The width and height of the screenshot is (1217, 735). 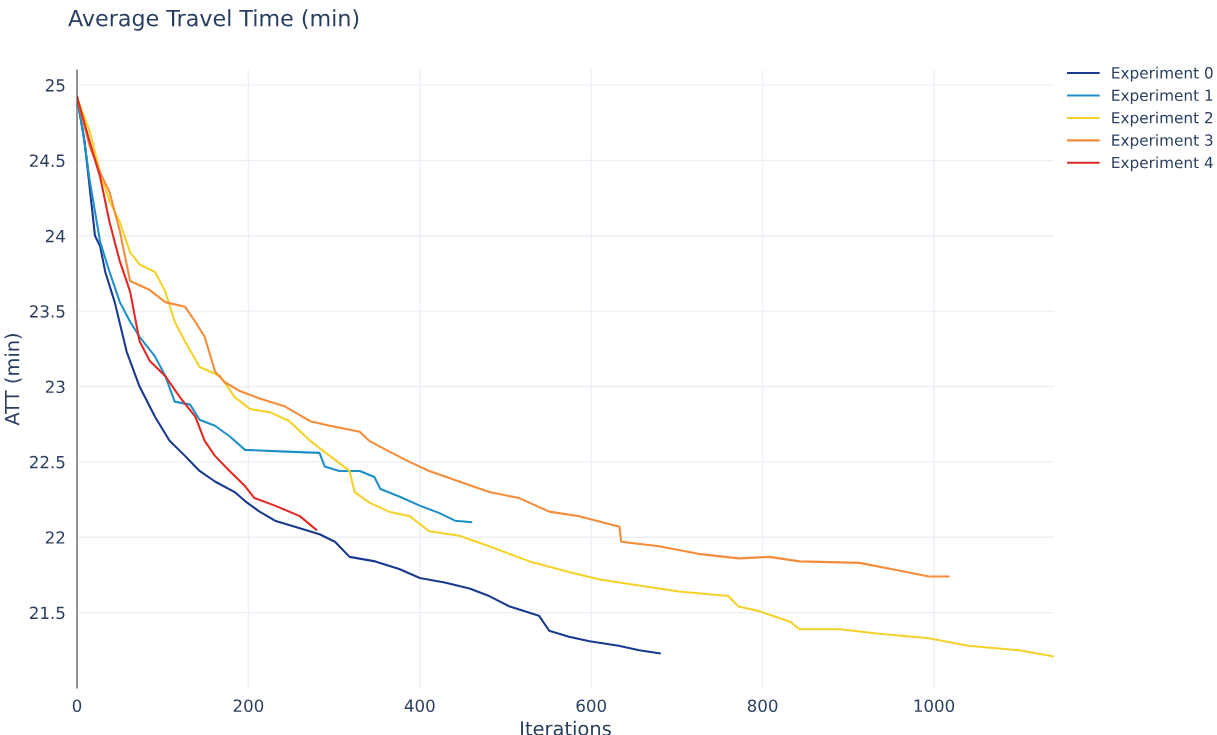 I want to click on y-tick-label: 24, so click(x=55, y=236).